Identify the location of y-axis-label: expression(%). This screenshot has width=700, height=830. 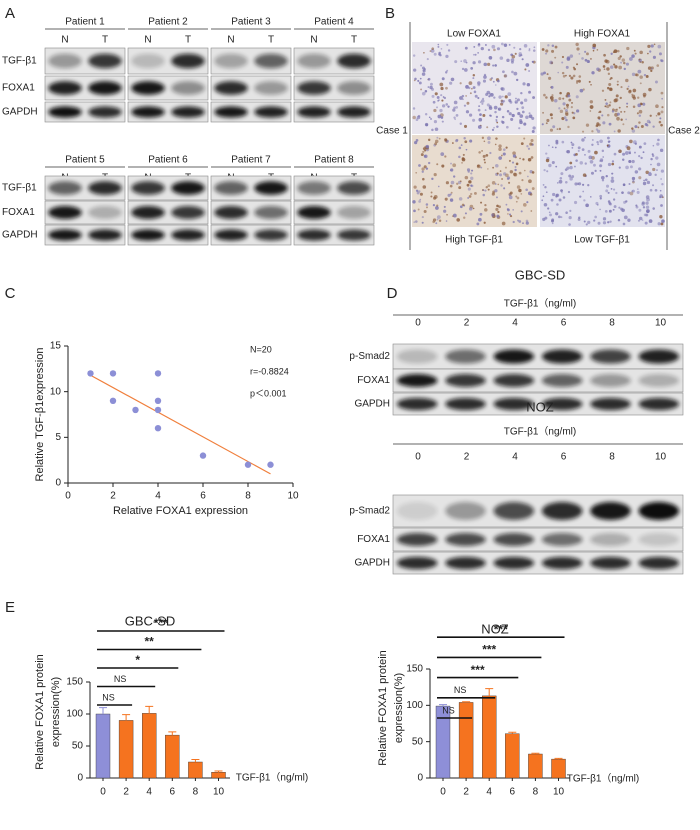
(399, 708).